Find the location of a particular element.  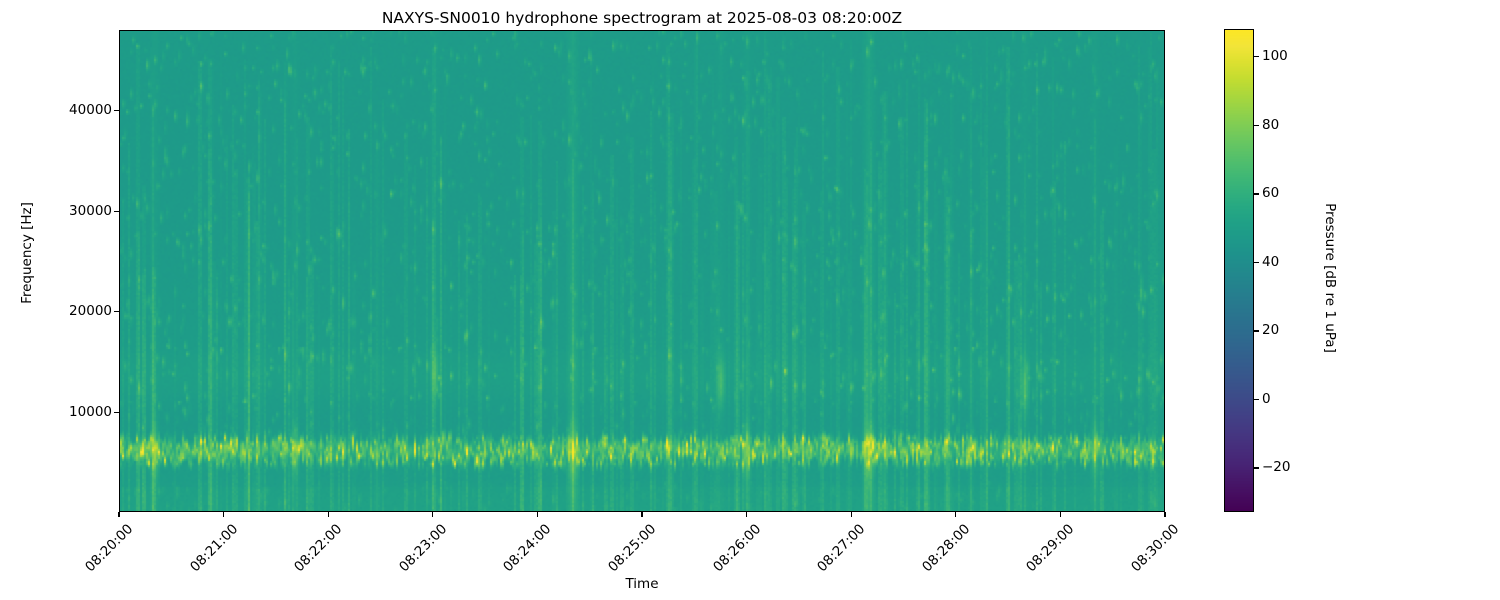

colorbar-label: Pressure [dB re 1 uPa] is located at coordinates (1330, 278).